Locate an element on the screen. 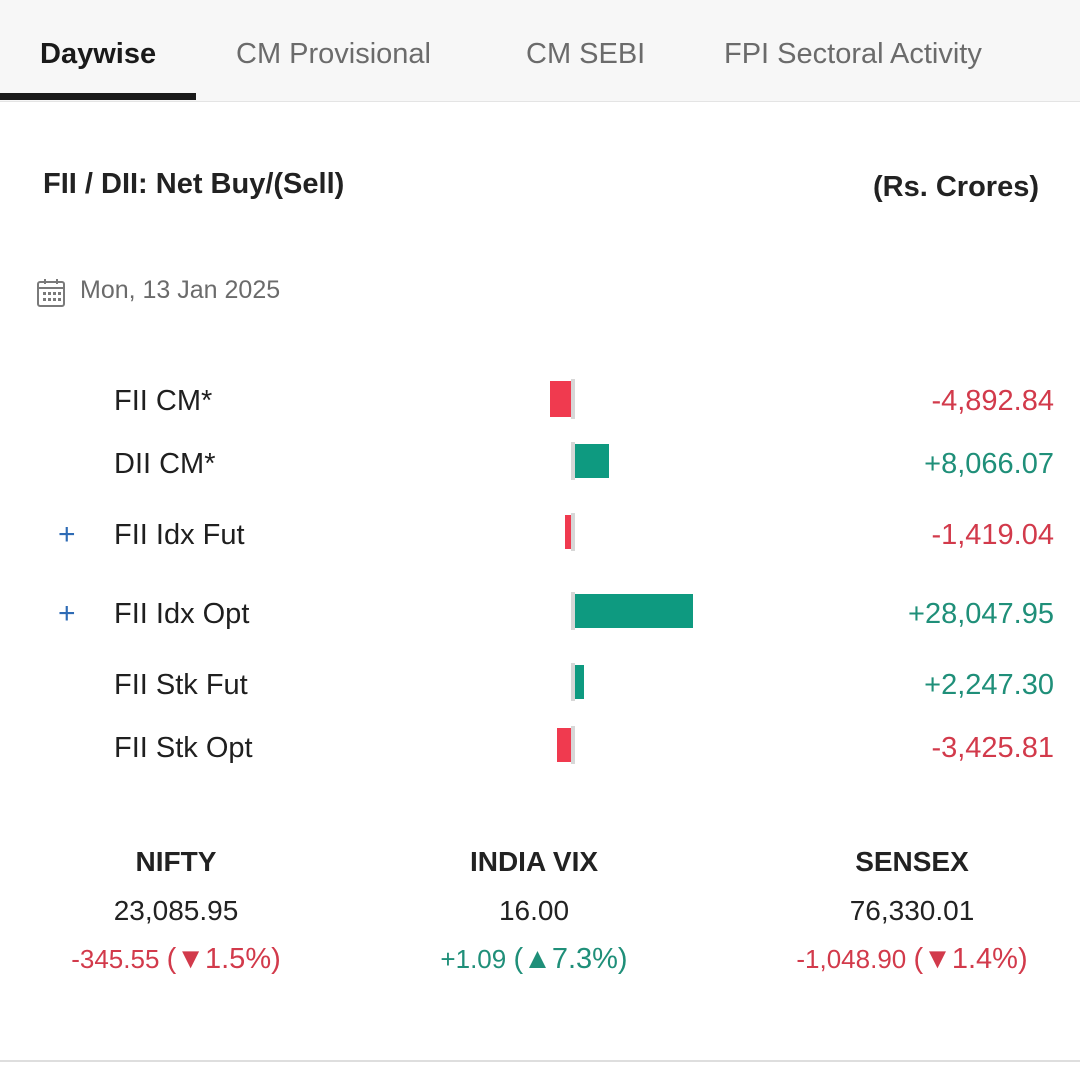 Image resolution: width=1080 pixels, height=1070 pixels. index-change: +1.09 (▲7.3%) is located at coordinates (534, 959).